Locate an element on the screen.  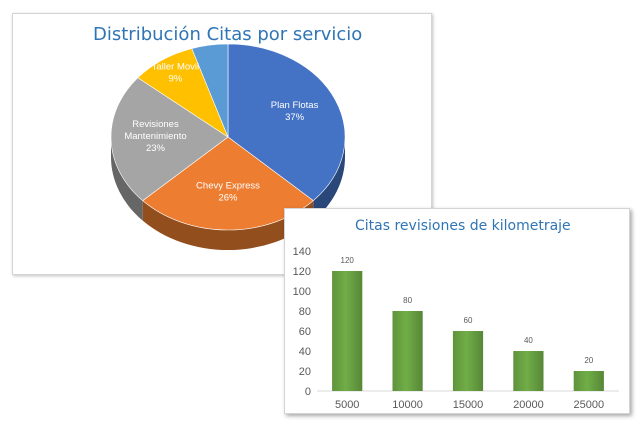
x-tick-label: 25000 is located at coordinates (589, 405).